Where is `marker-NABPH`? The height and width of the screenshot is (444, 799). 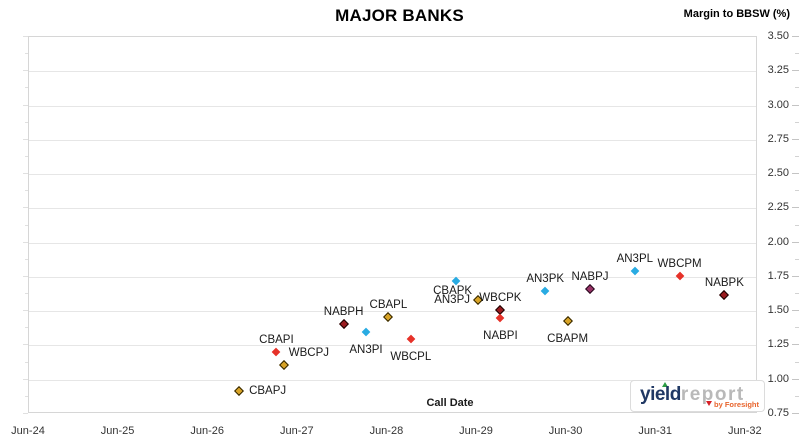
marker-NABPH is located at coordinates (343, 323).